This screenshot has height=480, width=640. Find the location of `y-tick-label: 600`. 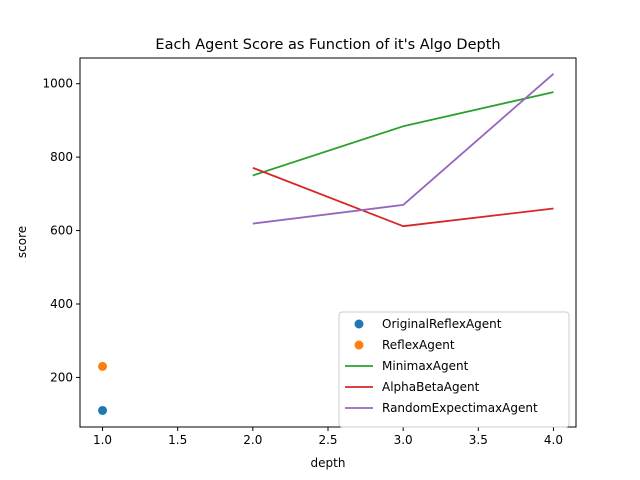

y-tick-label: 600 is located at coordinates (61, 231).